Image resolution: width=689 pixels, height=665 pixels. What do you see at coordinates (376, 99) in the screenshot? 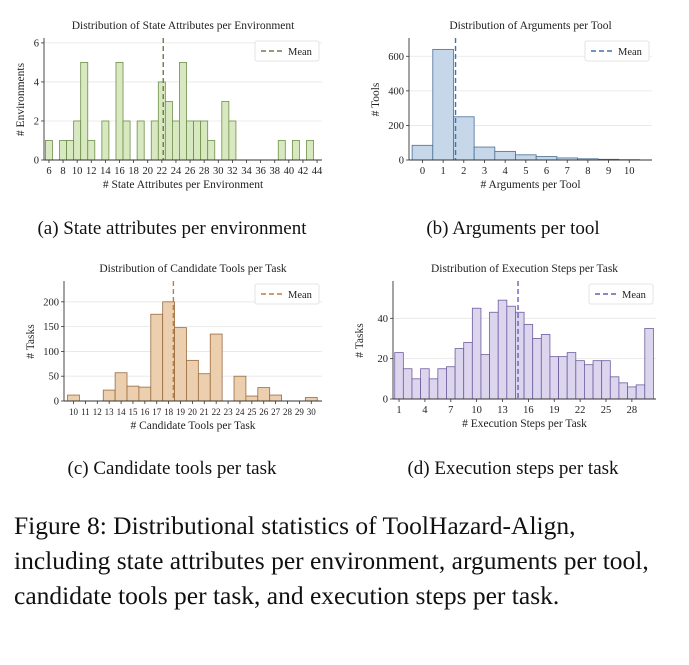
I see `y-axis-label: # Tools` at bounding box center [376, 99].